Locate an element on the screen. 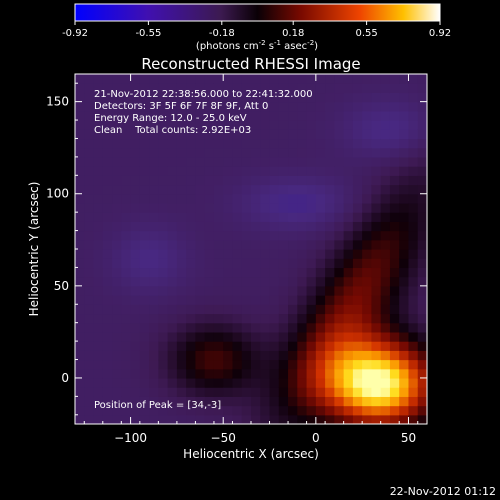 Image resolution: width=500 pixels, height=500 pixels. x-tick-label: 50 is located at coordinates (408, 438).